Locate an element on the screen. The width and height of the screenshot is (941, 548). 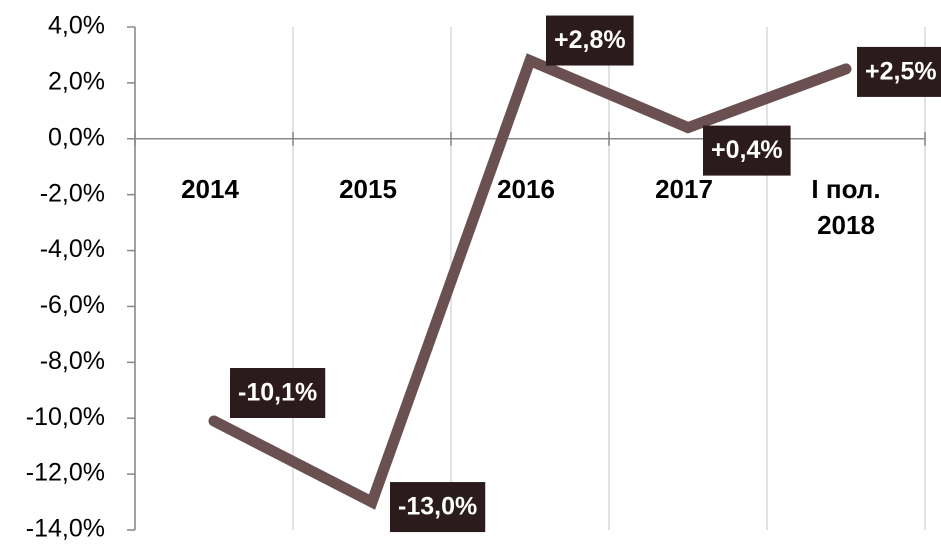
y-tick-label: -14,0% is located at coordinates (65, 529).